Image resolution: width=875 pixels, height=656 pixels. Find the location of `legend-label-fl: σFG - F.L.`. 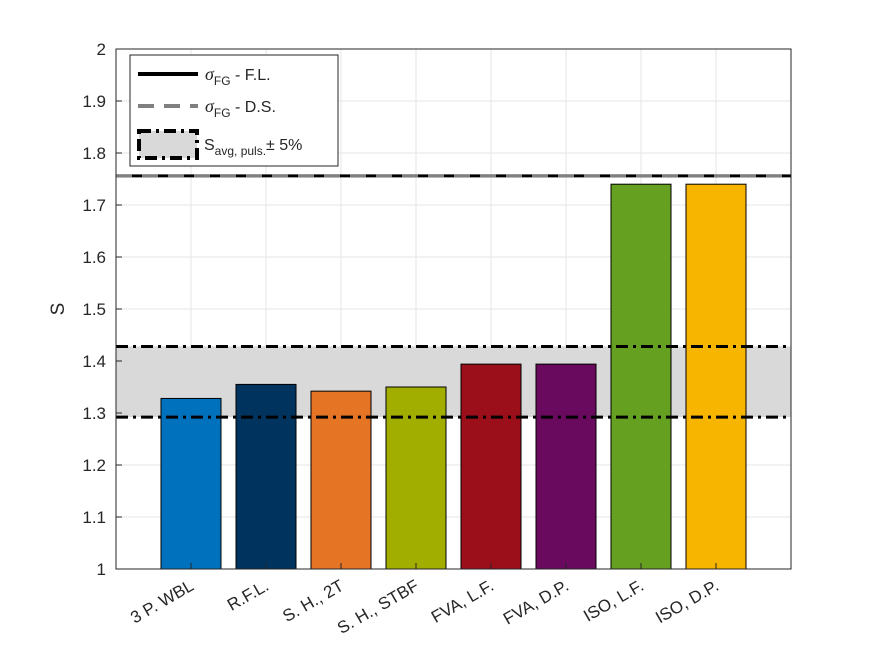

legend-label-fl: σFG - F.L. is located at coordinates (238, 76).